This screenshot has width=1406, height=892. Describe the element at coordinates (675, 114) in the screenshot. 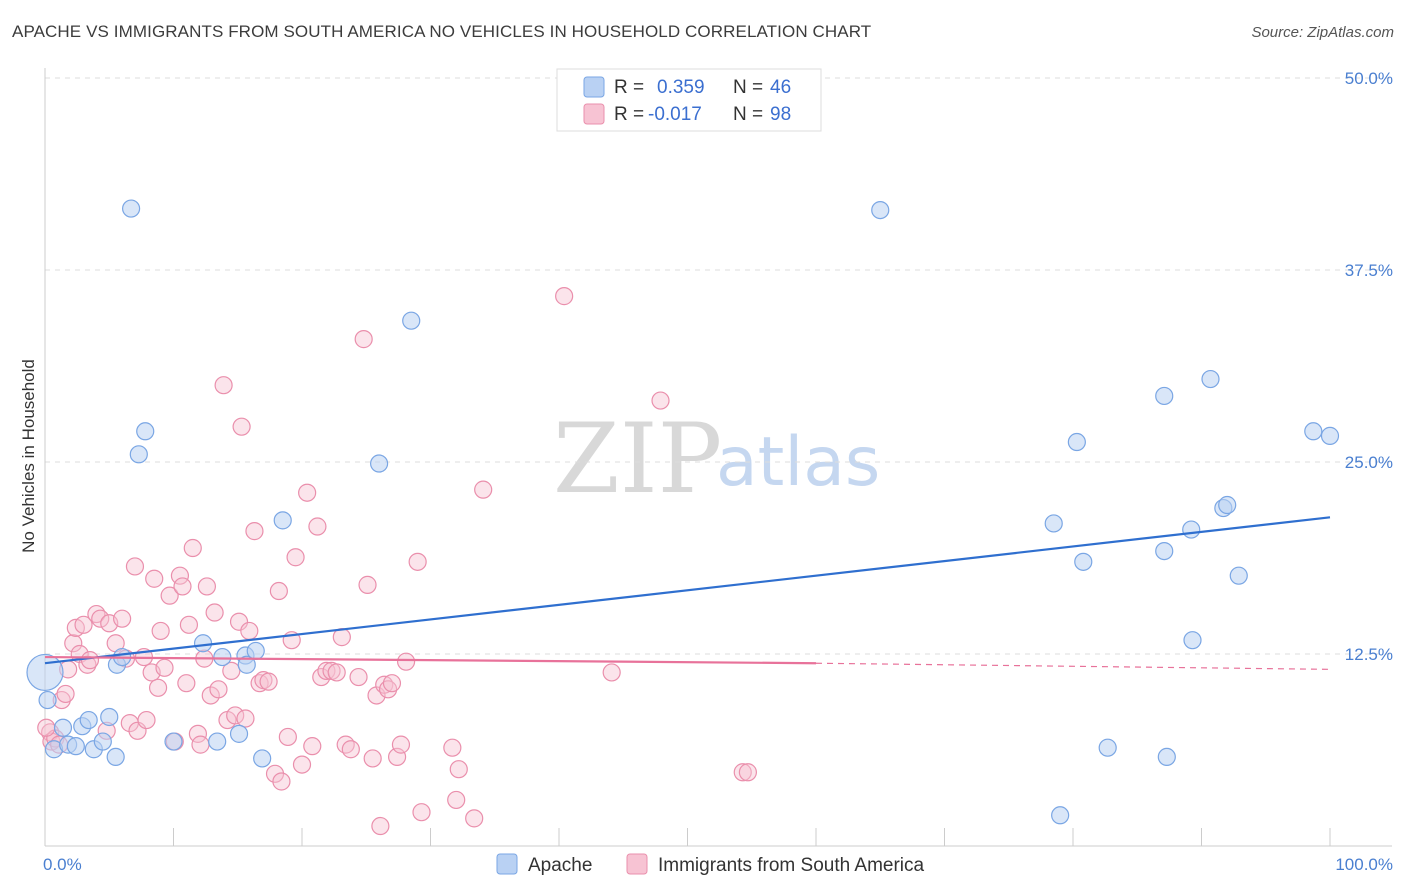

I see `legend-r-value-2: -0.017` at that location.